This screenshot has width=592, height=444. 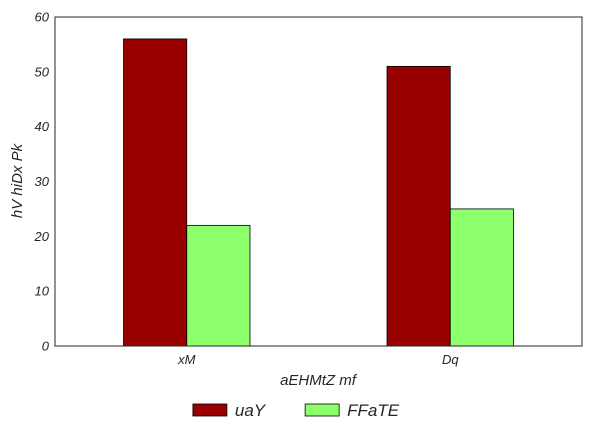 I want to click on x-tick-label: Dq, so click(x=450, y=359).